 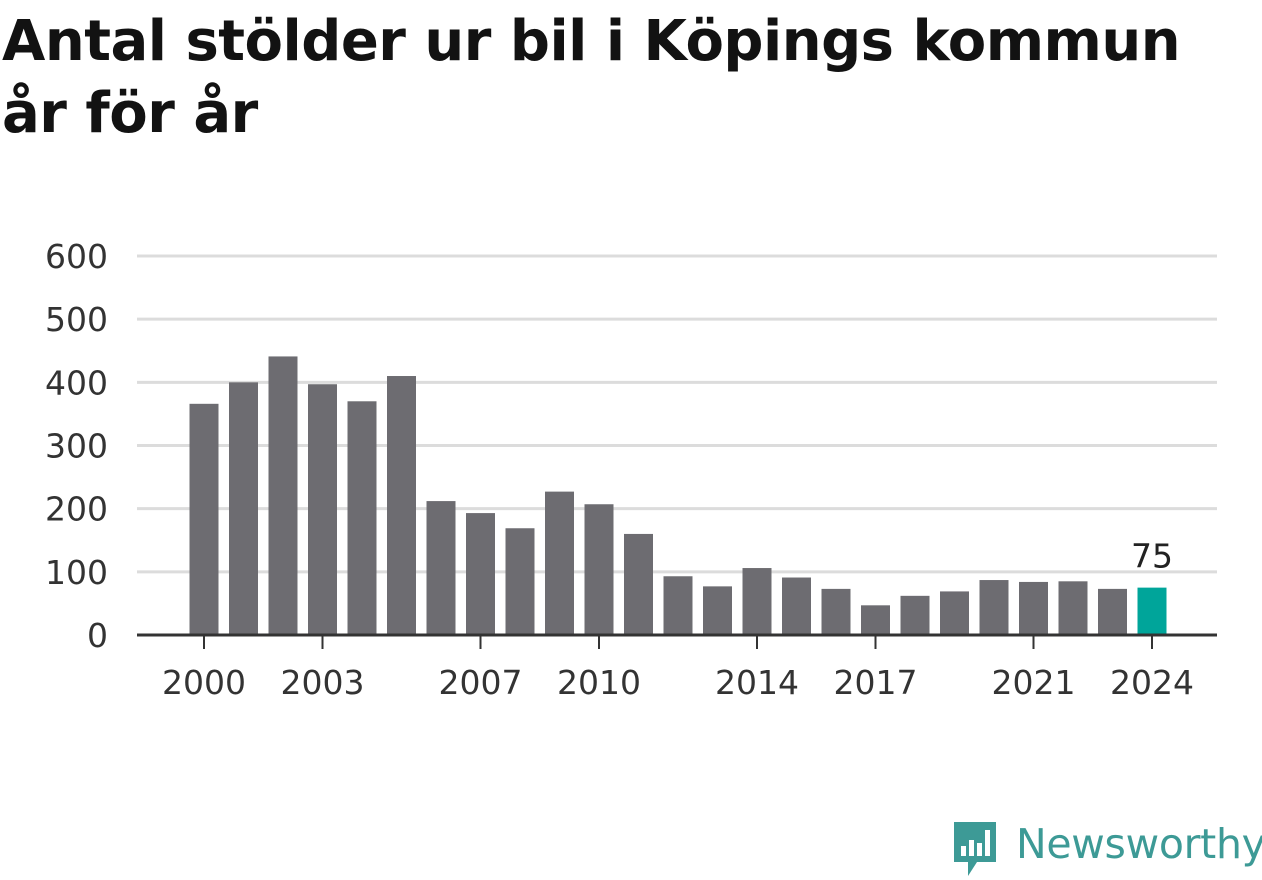 I want to click on newsworthy-logo: Newsworthy, so click(x=1106, y=849).